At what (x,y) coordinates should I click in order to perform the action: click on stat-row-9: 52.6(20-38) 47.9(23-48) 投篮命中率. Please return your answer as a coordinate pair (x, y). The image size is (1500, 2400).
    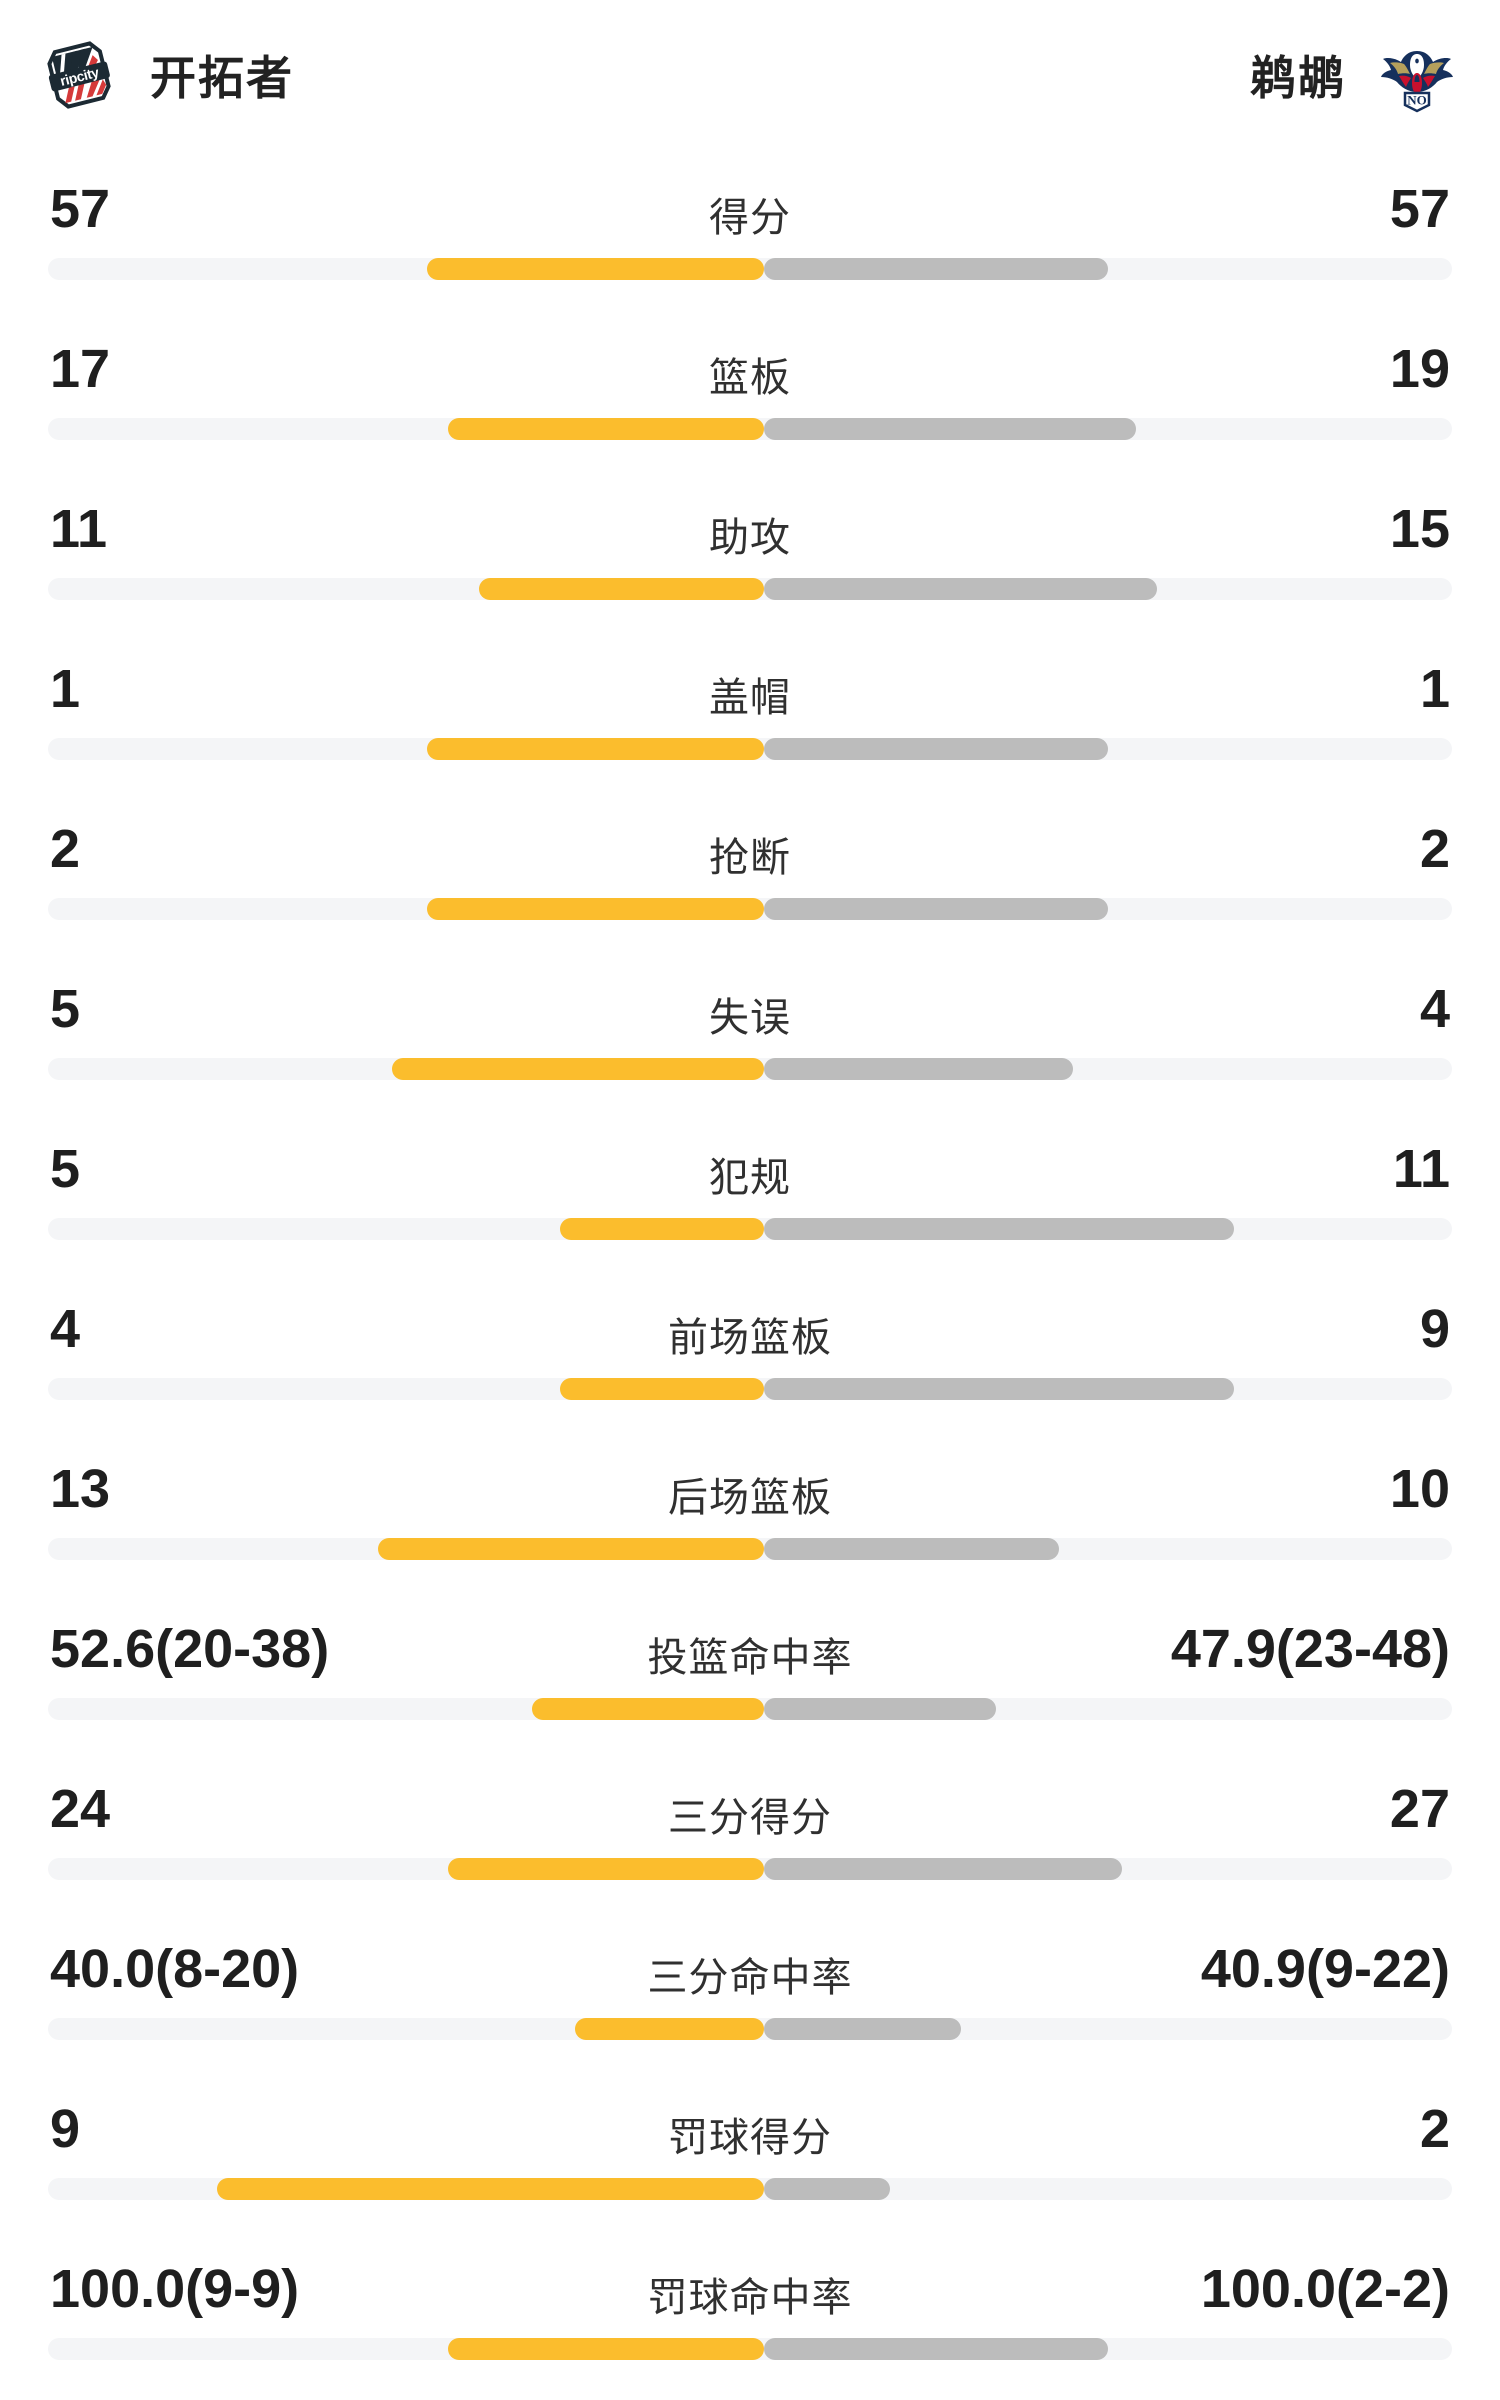
    Looking at the image, I should click on (750, 1670).